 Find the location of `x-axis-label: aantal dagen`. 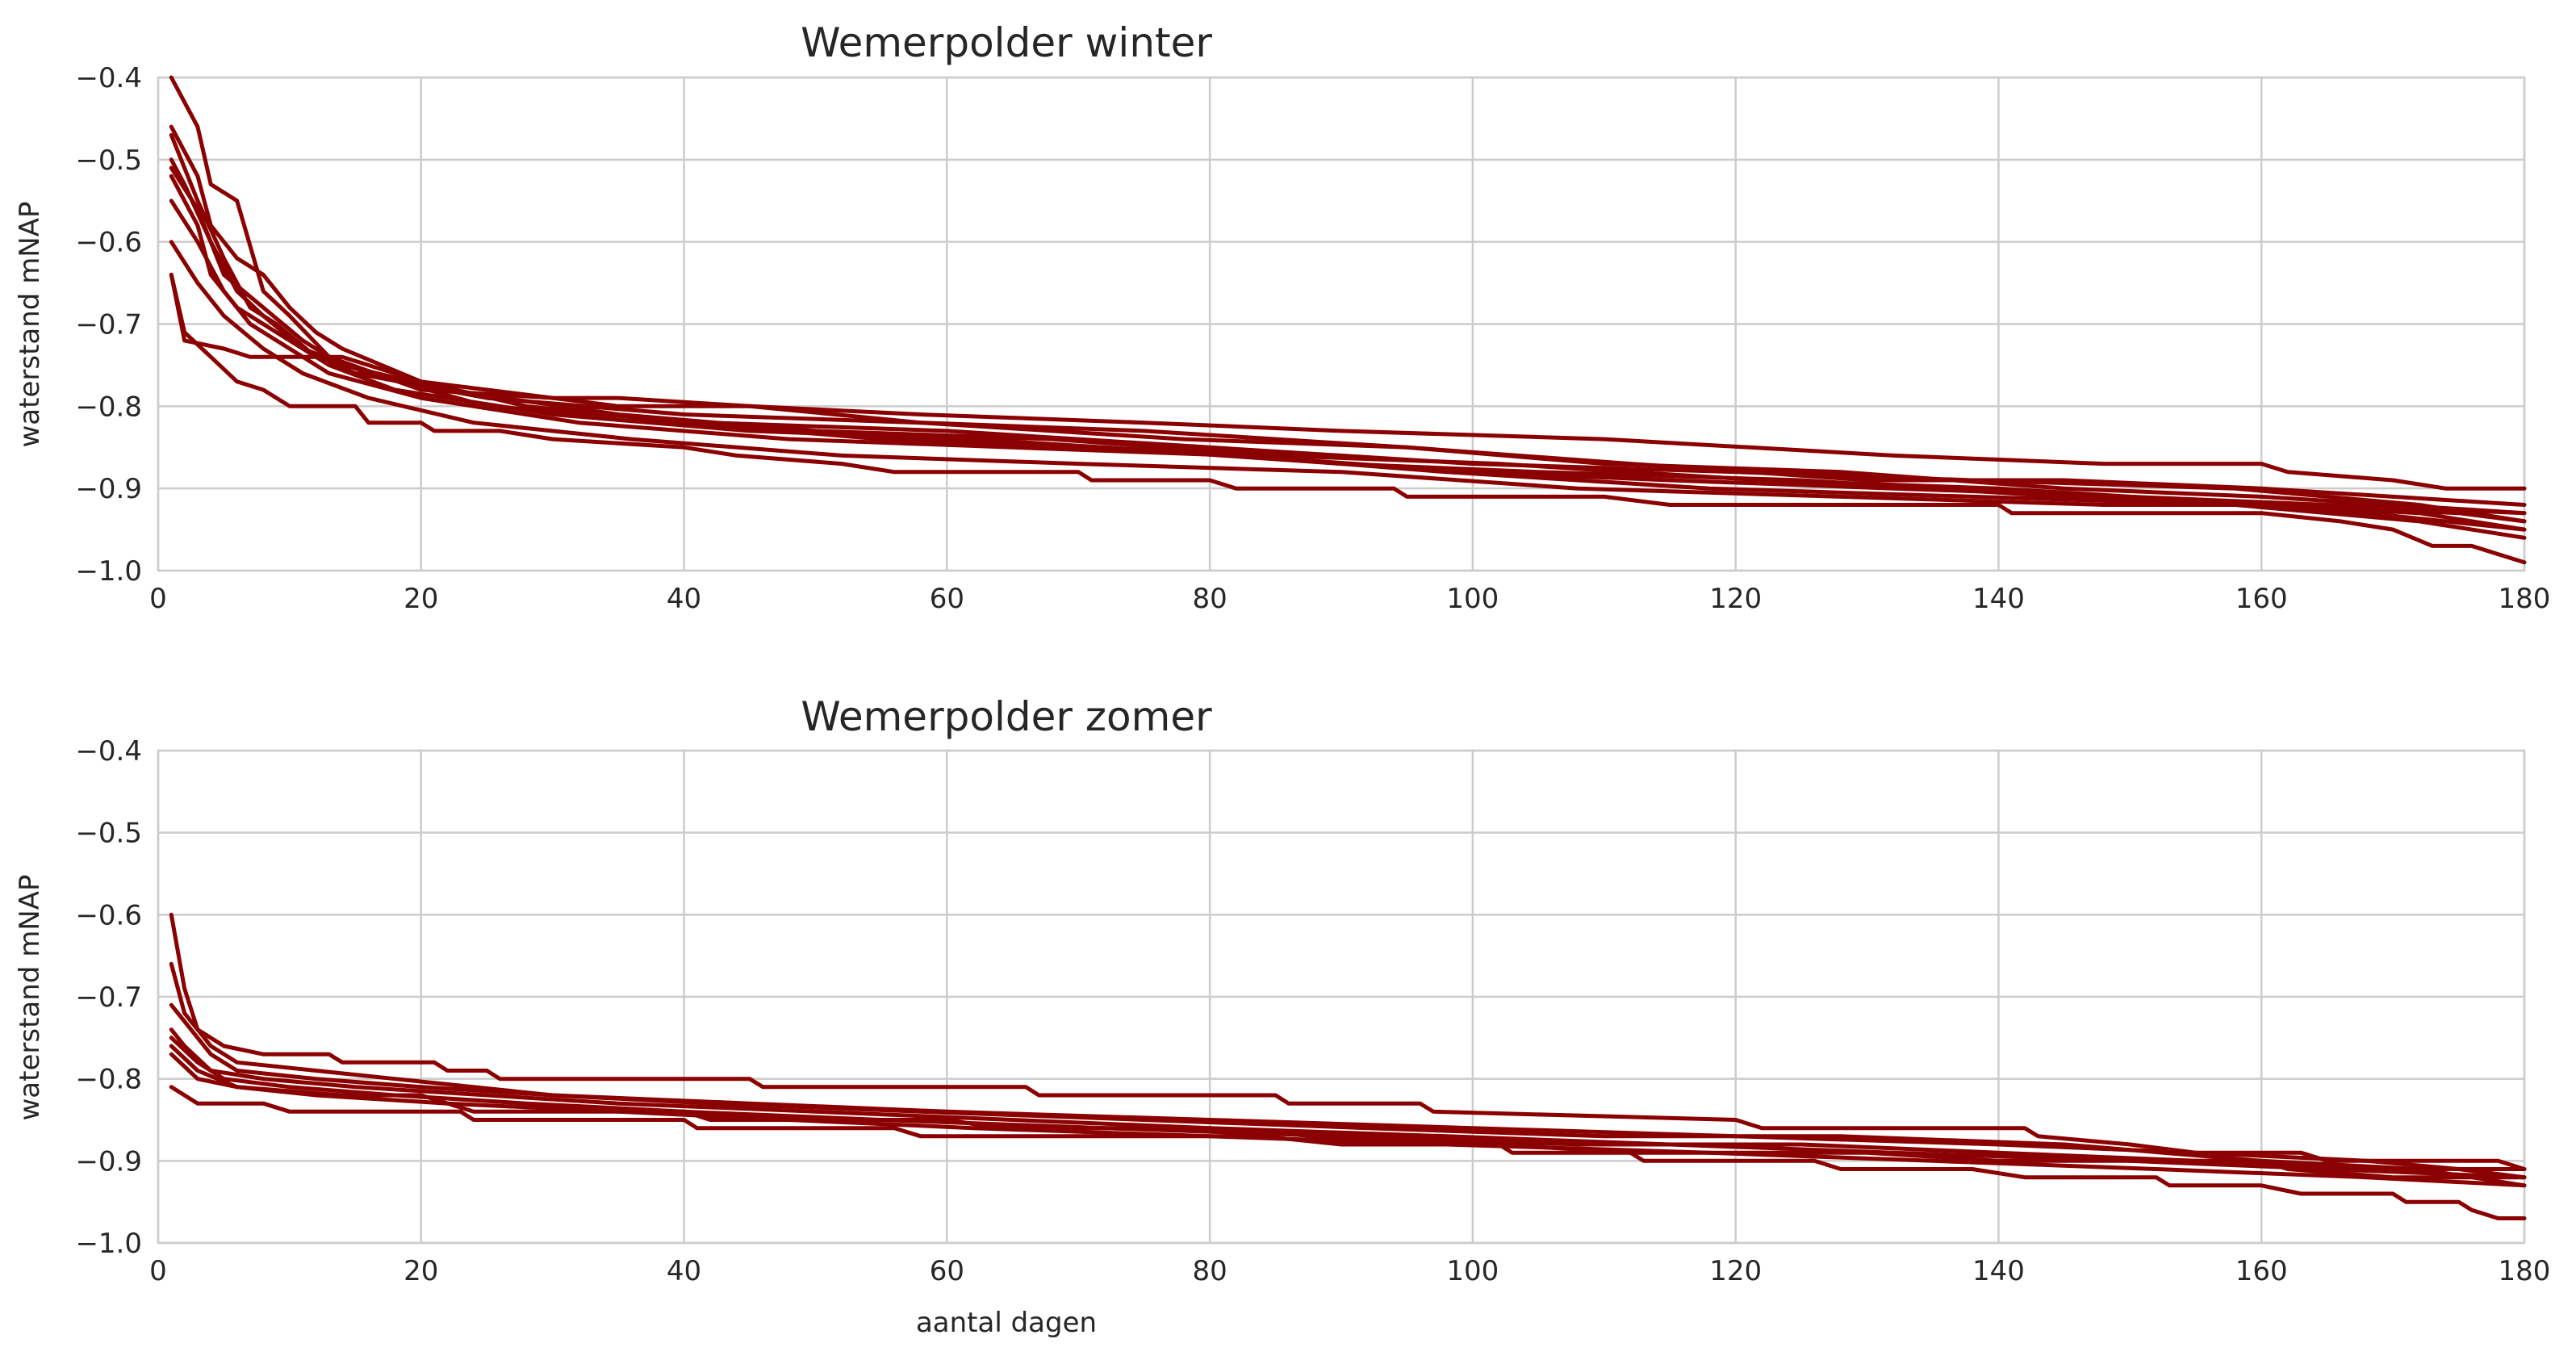

x-axis-label: aantal dagen is located at coordinates (1006, 1323).